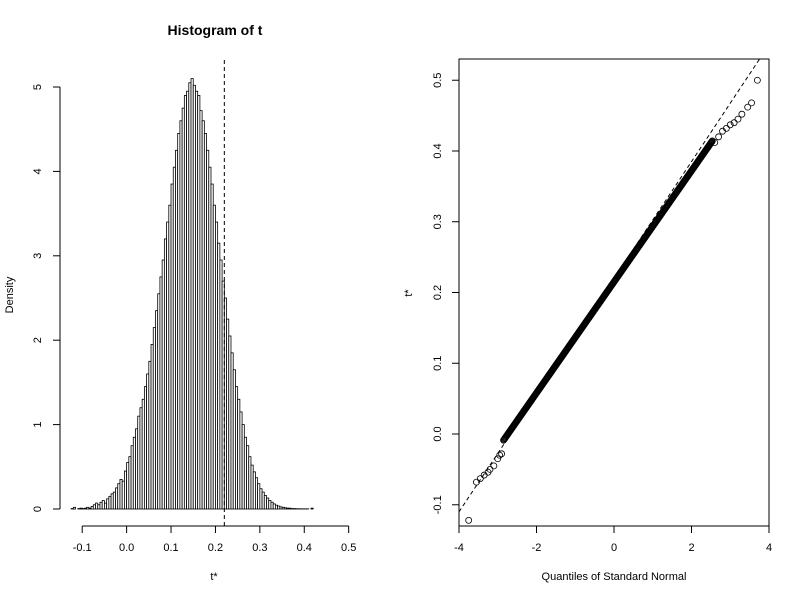 The image size is (800, 600). What do you see at coordinates (82, 548) in the screenshot?
I see `histogram-x-tick-label: -0.1` at bounding box center [82, 548].